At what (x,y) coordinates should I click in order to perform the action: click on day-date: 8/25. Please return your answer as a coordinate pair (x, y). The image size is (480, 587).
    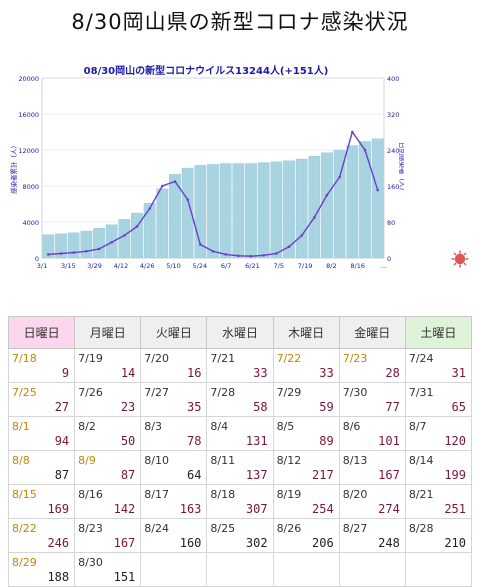
    Looking at the image, I should click on (223, 528).